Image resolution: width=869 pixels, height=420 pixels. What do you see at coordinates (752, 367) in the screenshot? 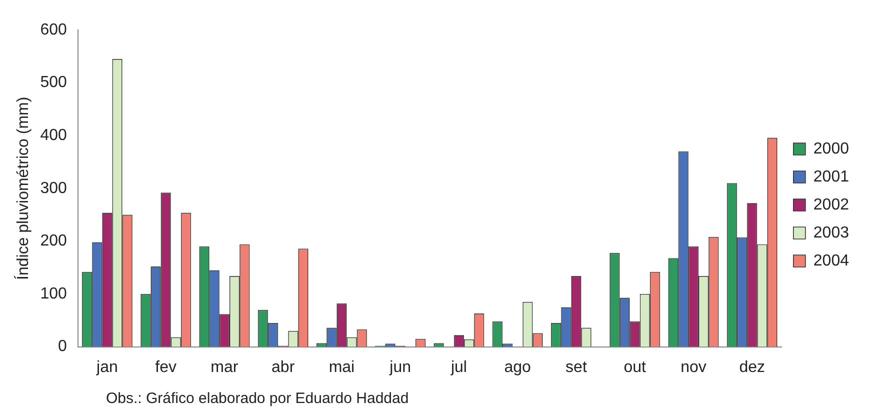
I see `x-tick-label: dez` at bounding box center [752, 367].